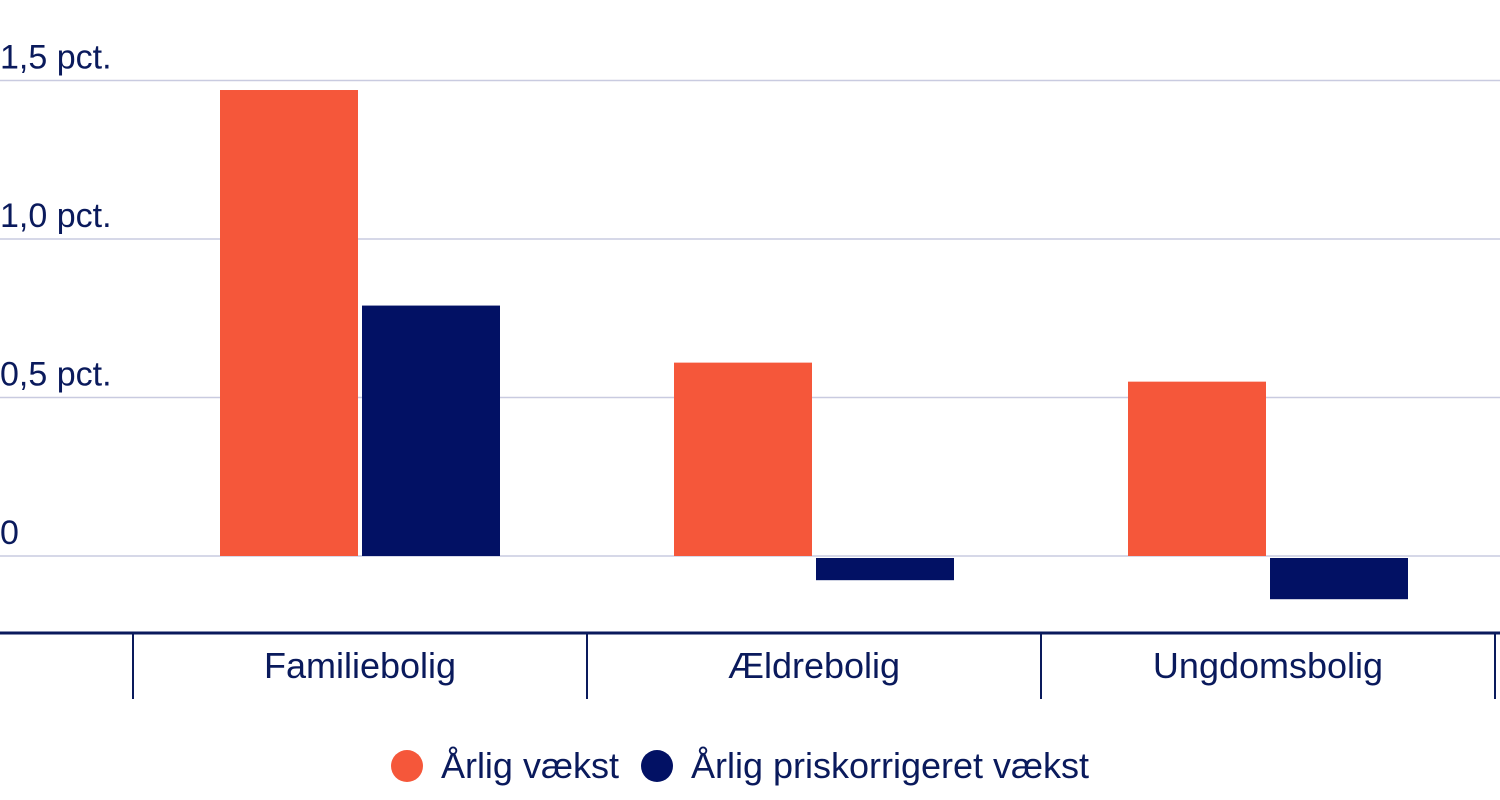 This screenshot has height=800, width=1500. I want to click on x-category-label: Ungdomsbolig, so click(1268, 665).